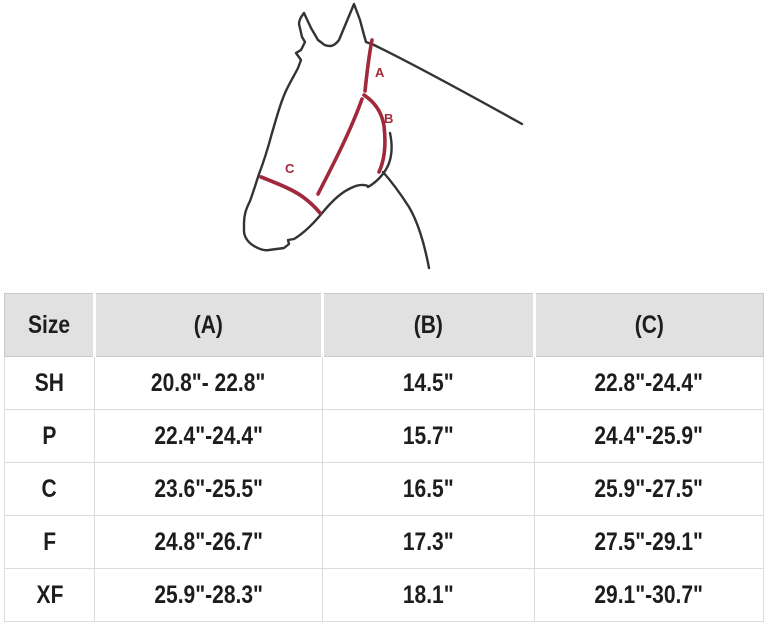  I want to click on size-cell: C, so click(49, 489).